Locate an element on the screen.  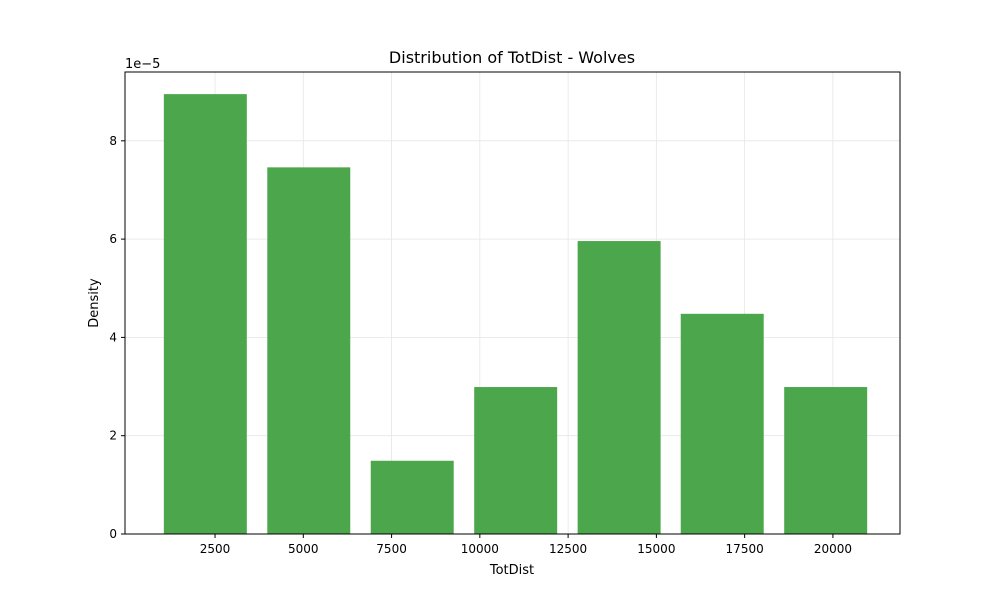
x-tick-label: 10000 is located at coordinates (480, 549).